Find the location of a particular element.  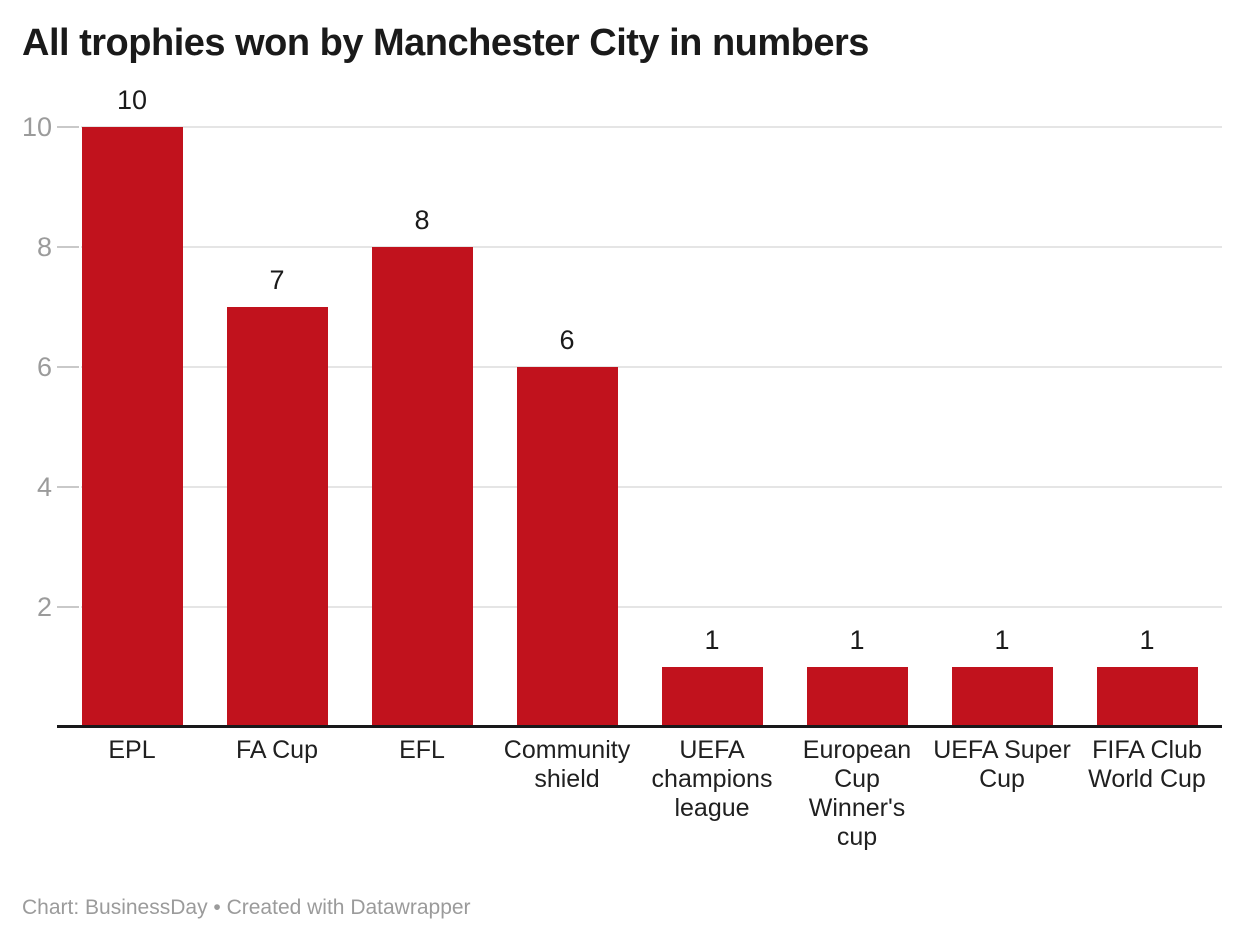

category-label: Community shield is located at coordinates (567, 764).